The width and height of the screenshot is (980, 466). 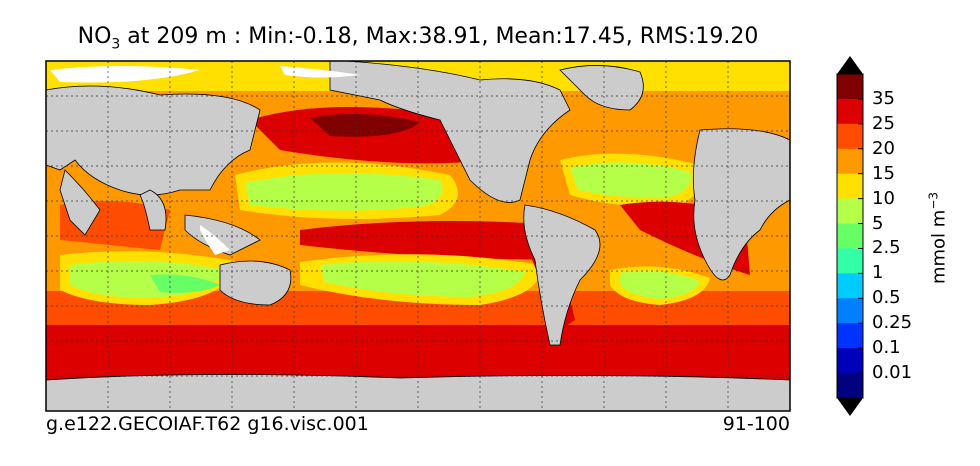 What do you see at coordinates (222, 235) in the screenshot?
I see `land-southeast-asia` at bounding box center [222, 235].